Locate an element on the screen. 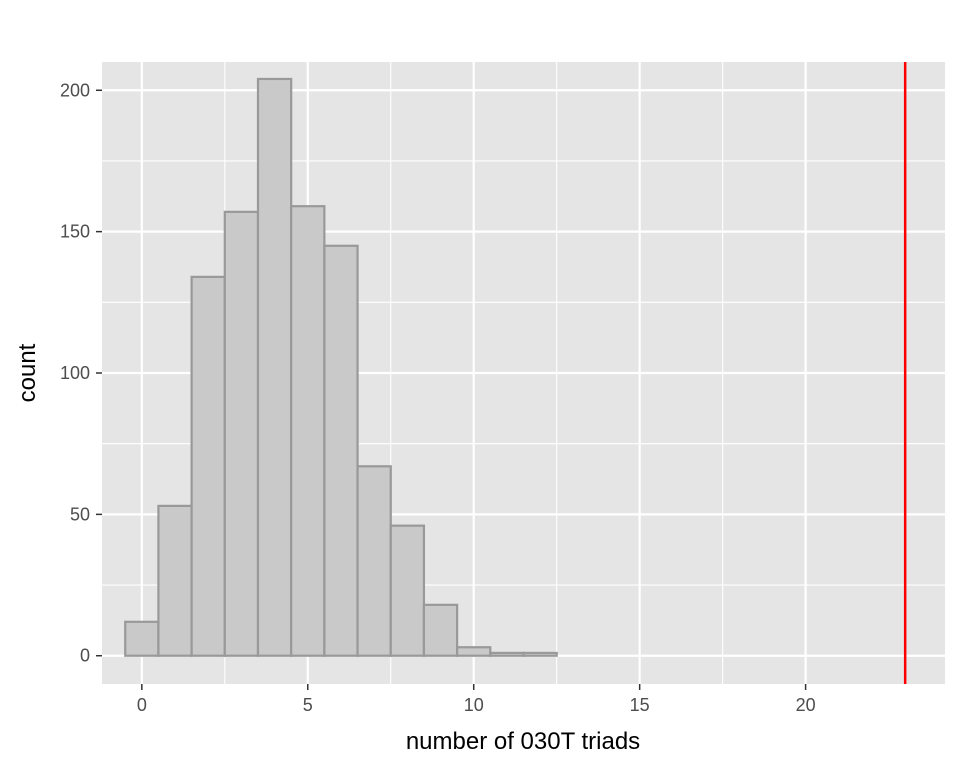 The width and height of the screenshot is (960, 768). x-axis-title: number of 030T triads is located at coordinates (523, 741).